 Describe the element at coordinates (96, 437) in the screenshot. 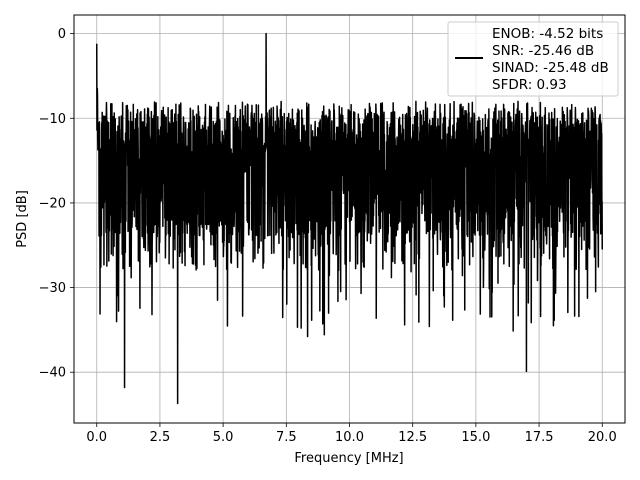

I see `x-tick-label: 0.0` at that location.